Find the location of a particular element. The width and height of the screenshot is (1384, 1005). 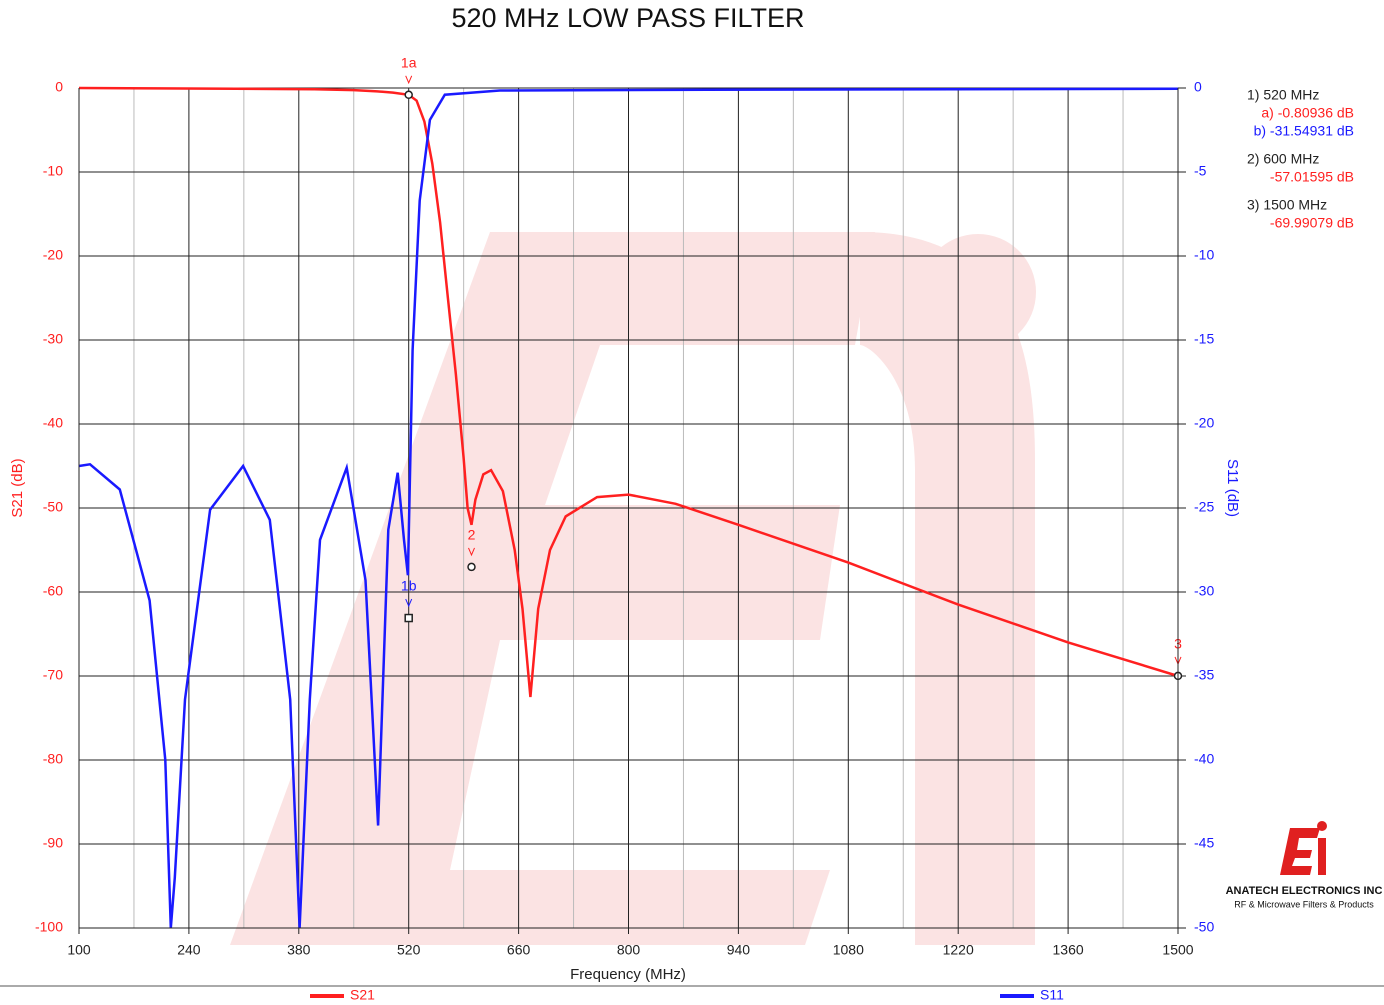

y2-tick-label: -5 is located at coordinates (1200, 171).